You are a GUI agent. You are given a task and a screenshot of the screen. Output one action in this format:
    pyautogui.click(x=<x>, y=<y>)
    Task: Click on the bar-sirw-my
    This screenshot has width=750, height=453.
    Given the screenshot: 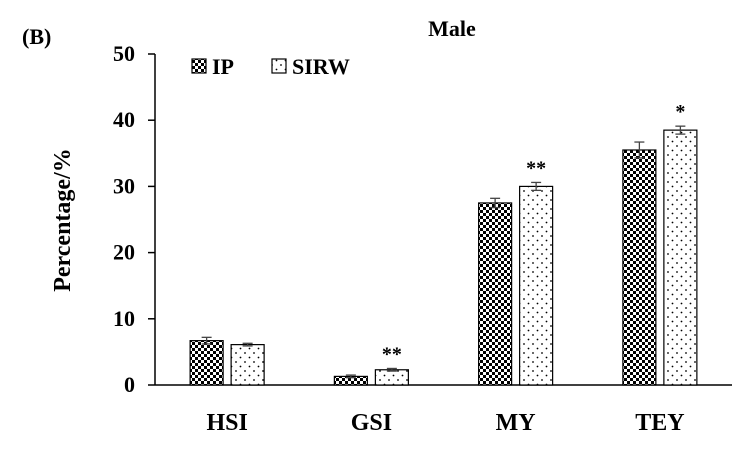 What is the action you would take?
    pyautogui.click(x=536, y=285)
    